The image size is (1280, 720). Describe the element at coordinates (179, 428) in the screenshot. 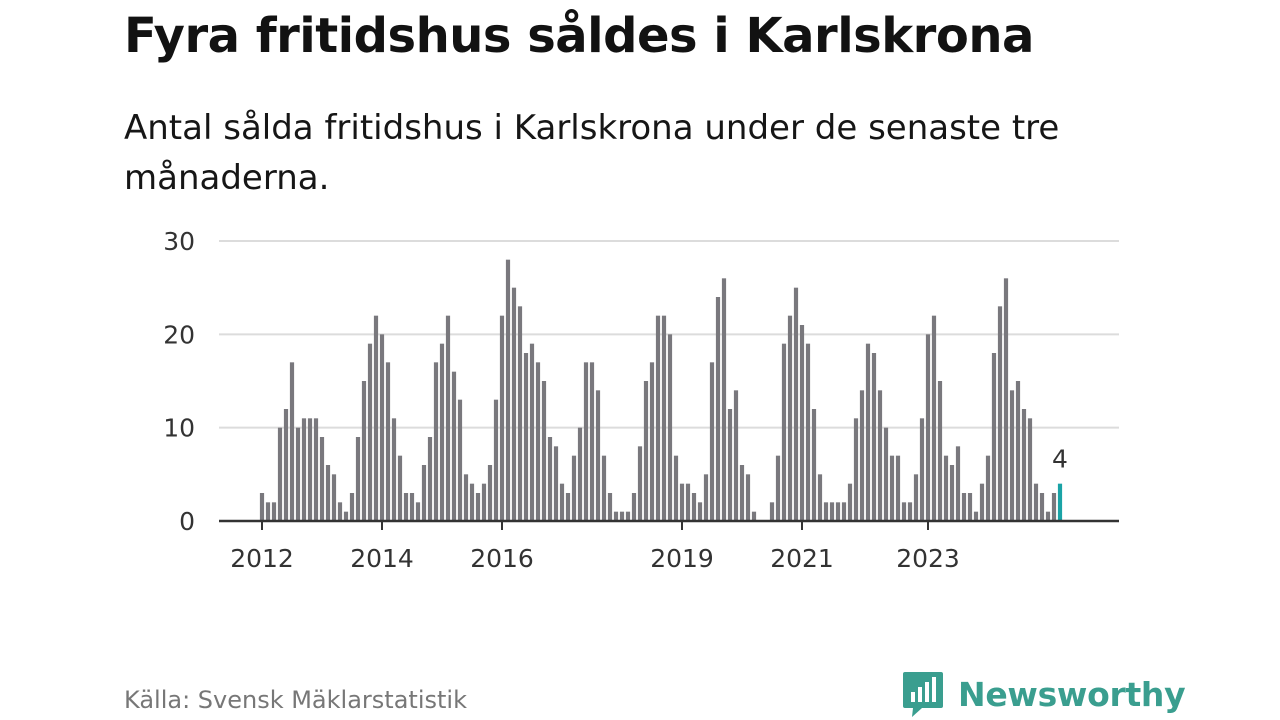

I see `y-tick-label: 10` at that location.